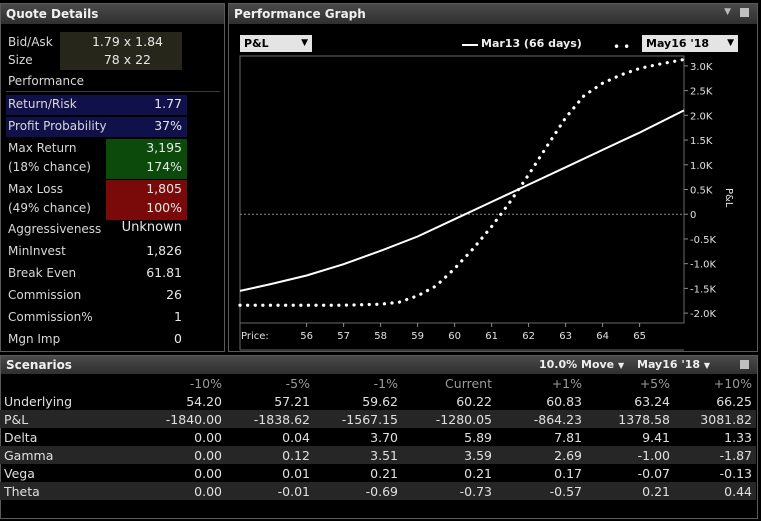  Describe the element at coordinates (205, 383) in the screenshot. I see `header-cell: -10%` at that location.